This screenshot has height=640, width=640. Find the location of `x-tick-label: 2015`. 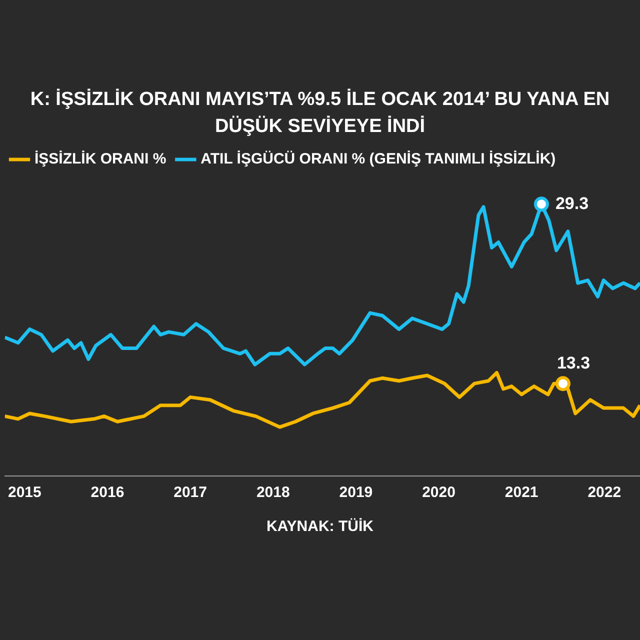

x-tick-label: 2015 is located at coordinates (25, 493).